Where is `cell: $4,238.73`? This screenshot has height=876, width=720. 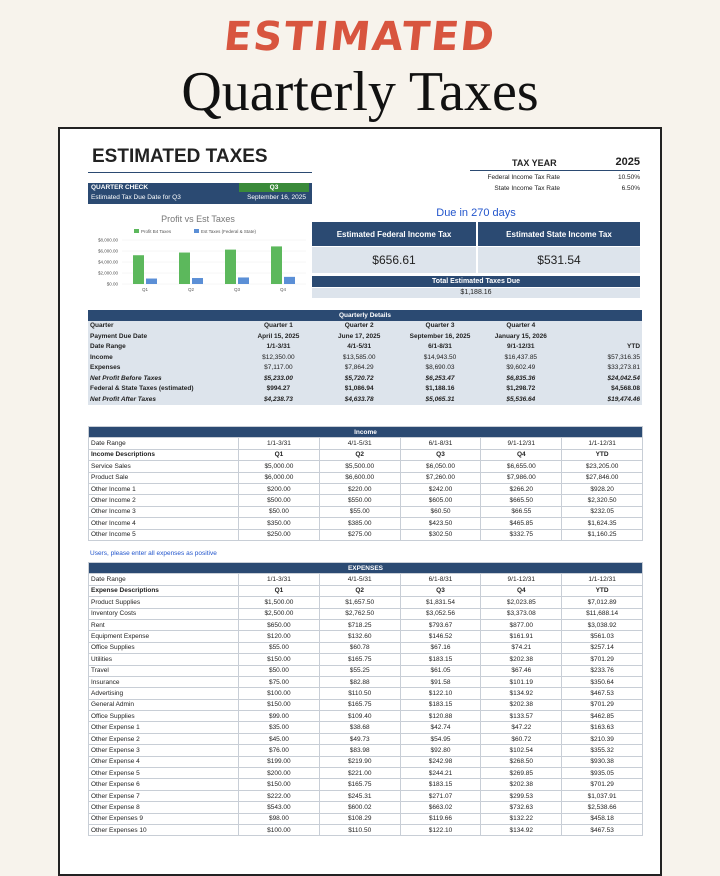
cell: $4,238.73 is located at coordinates (278, 399).